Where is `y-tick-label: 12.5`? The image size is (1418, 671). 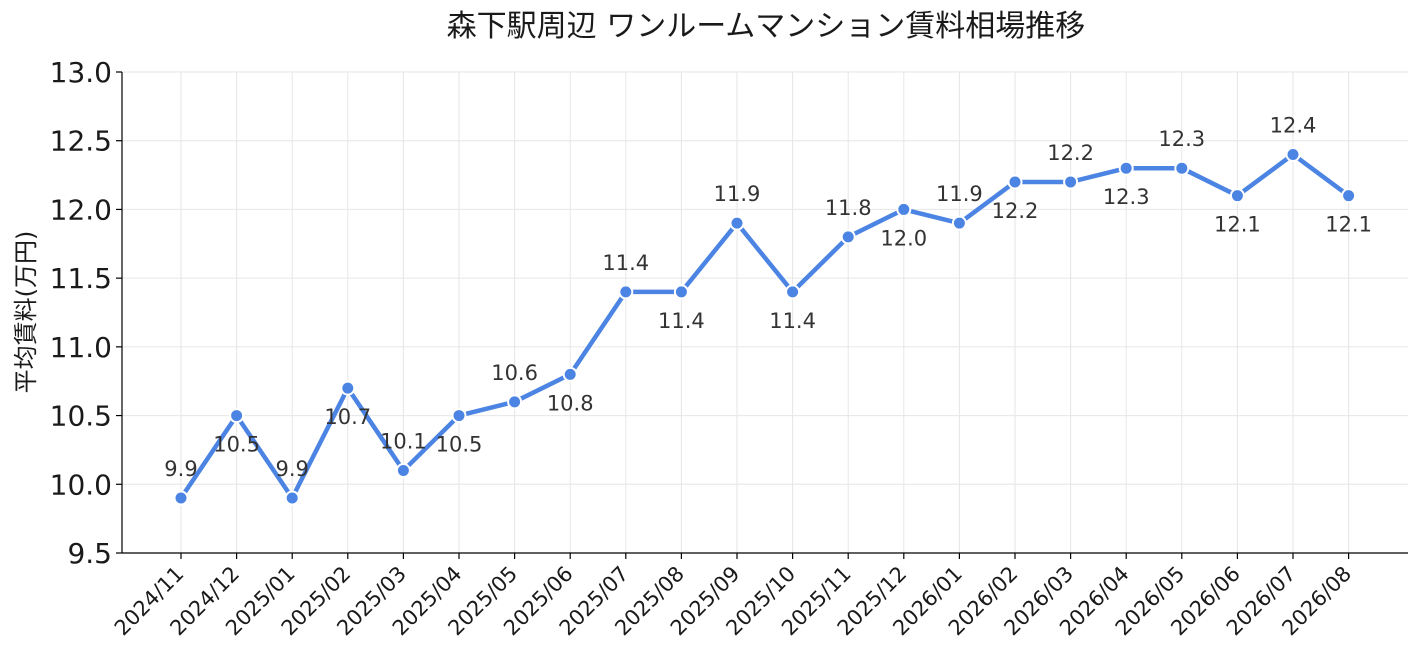
y-tick-label: 12.5 is located at coordinates (81, 141).